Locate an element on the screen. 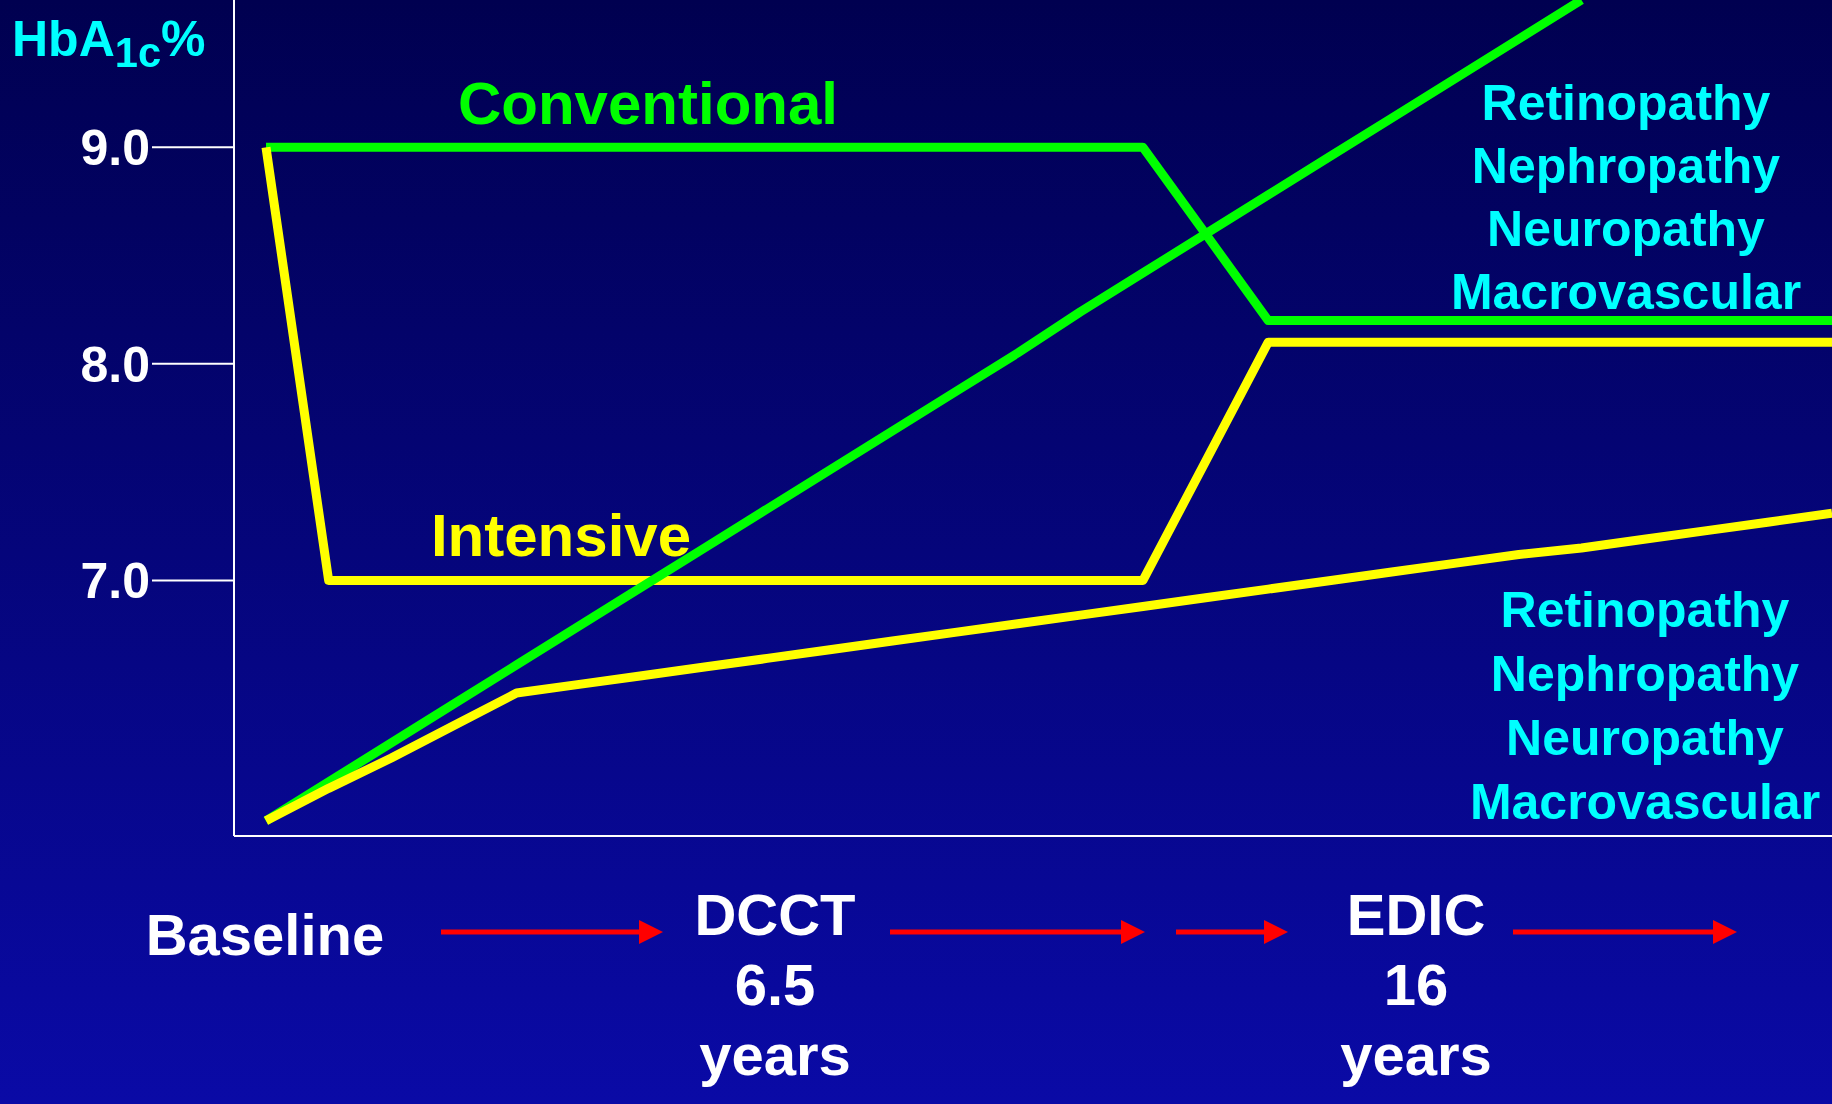 This screenshot has width=1832, height=1104. text: DCCT 6.5 years is located at coordinates (775, 985).